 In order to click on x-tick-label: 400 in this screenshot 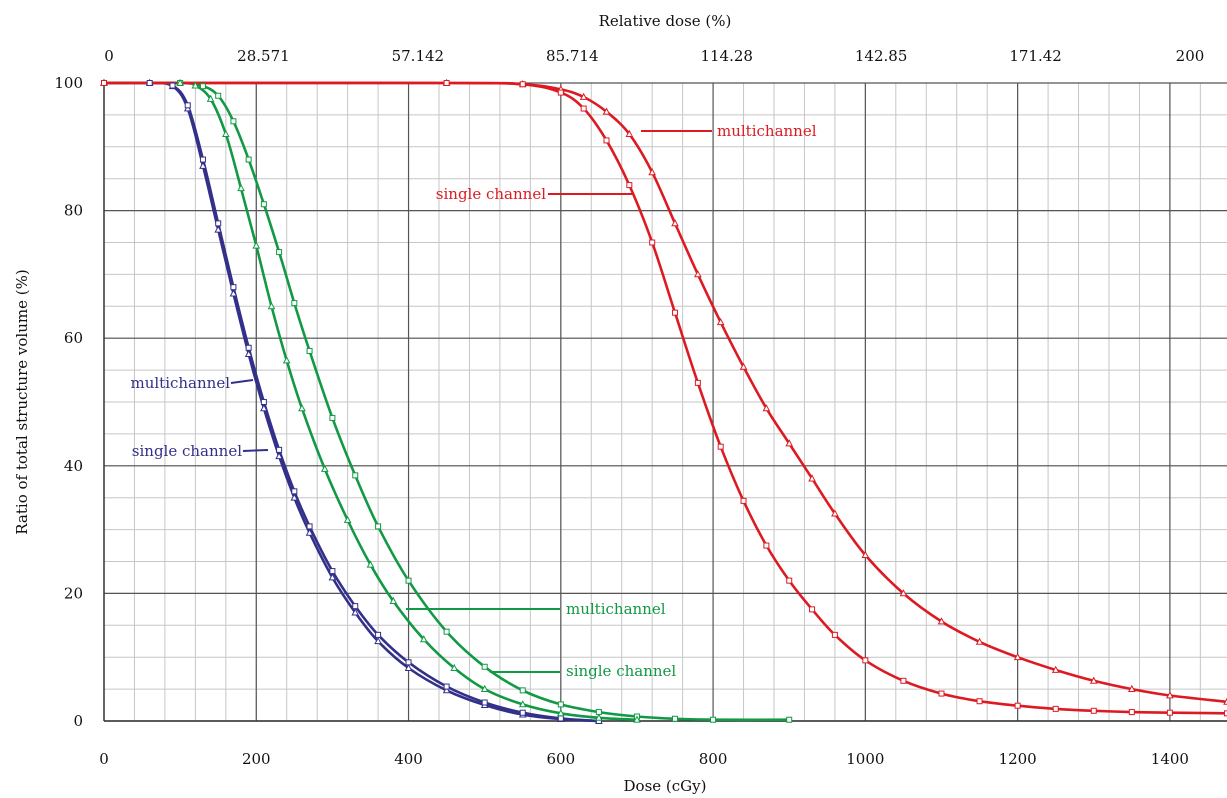, I will do `click(408, 759)`.